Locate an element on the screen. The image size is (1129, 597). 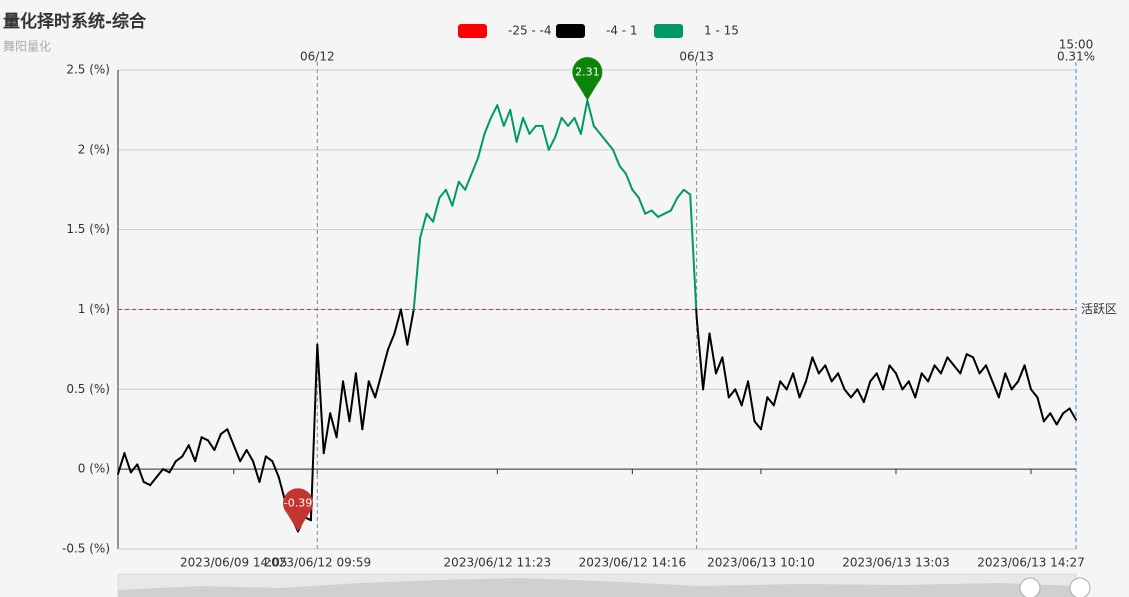
y-tick-label: 2 (%) is located at coordinates (94, 149).